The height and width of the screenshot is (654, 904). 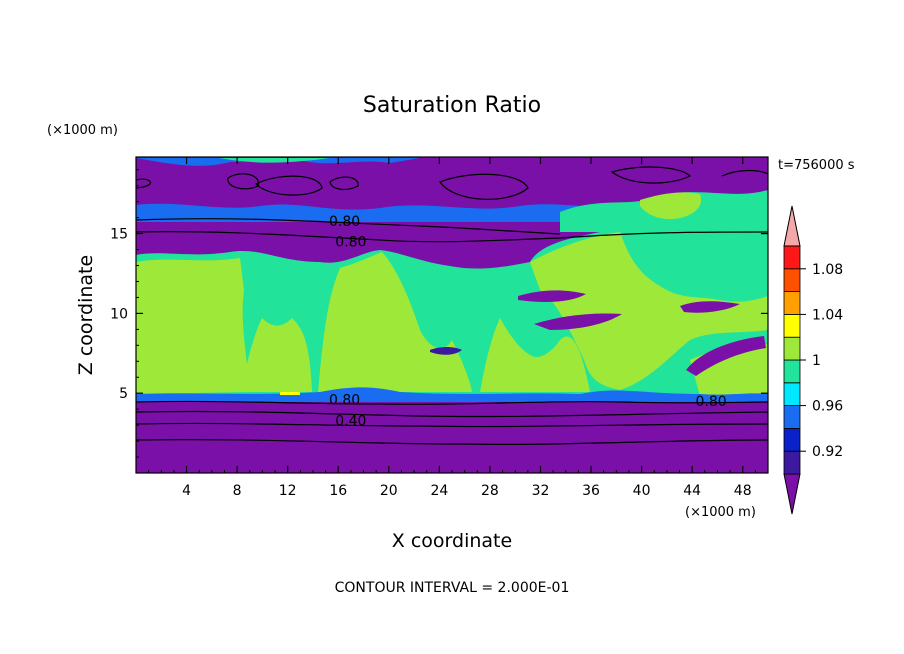 What do you see at coordinates (827, 452) in the screenshot?
I see `colorbar-label: 0.92` at bounding box center [827, 452].